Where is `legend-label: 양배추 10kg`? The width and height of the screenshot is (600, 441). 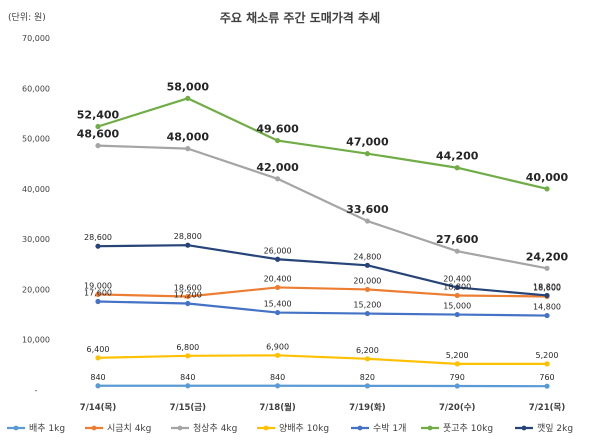
legend-label: 양배추 10kg is located at coordinates (304, 428).